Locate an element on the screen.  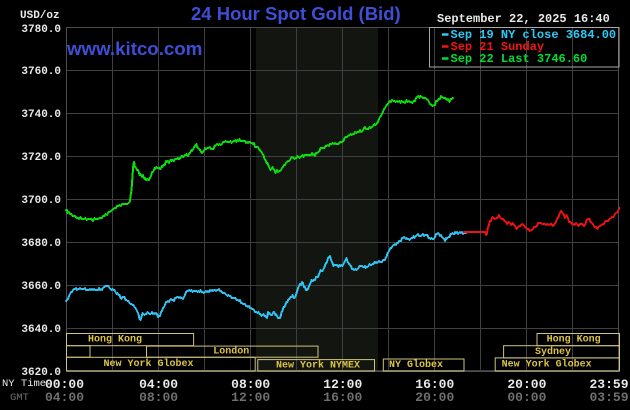
svg-text: NY Globex is located at coordinates (416, 365).